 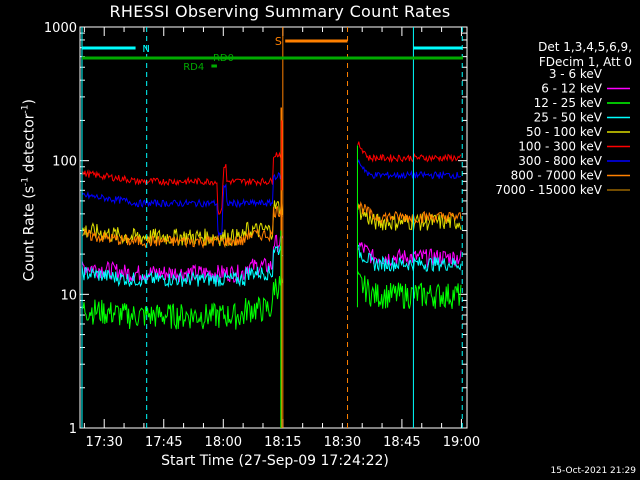 I want to click on x-tick-label: 17:30, so click(x=103, y=442).